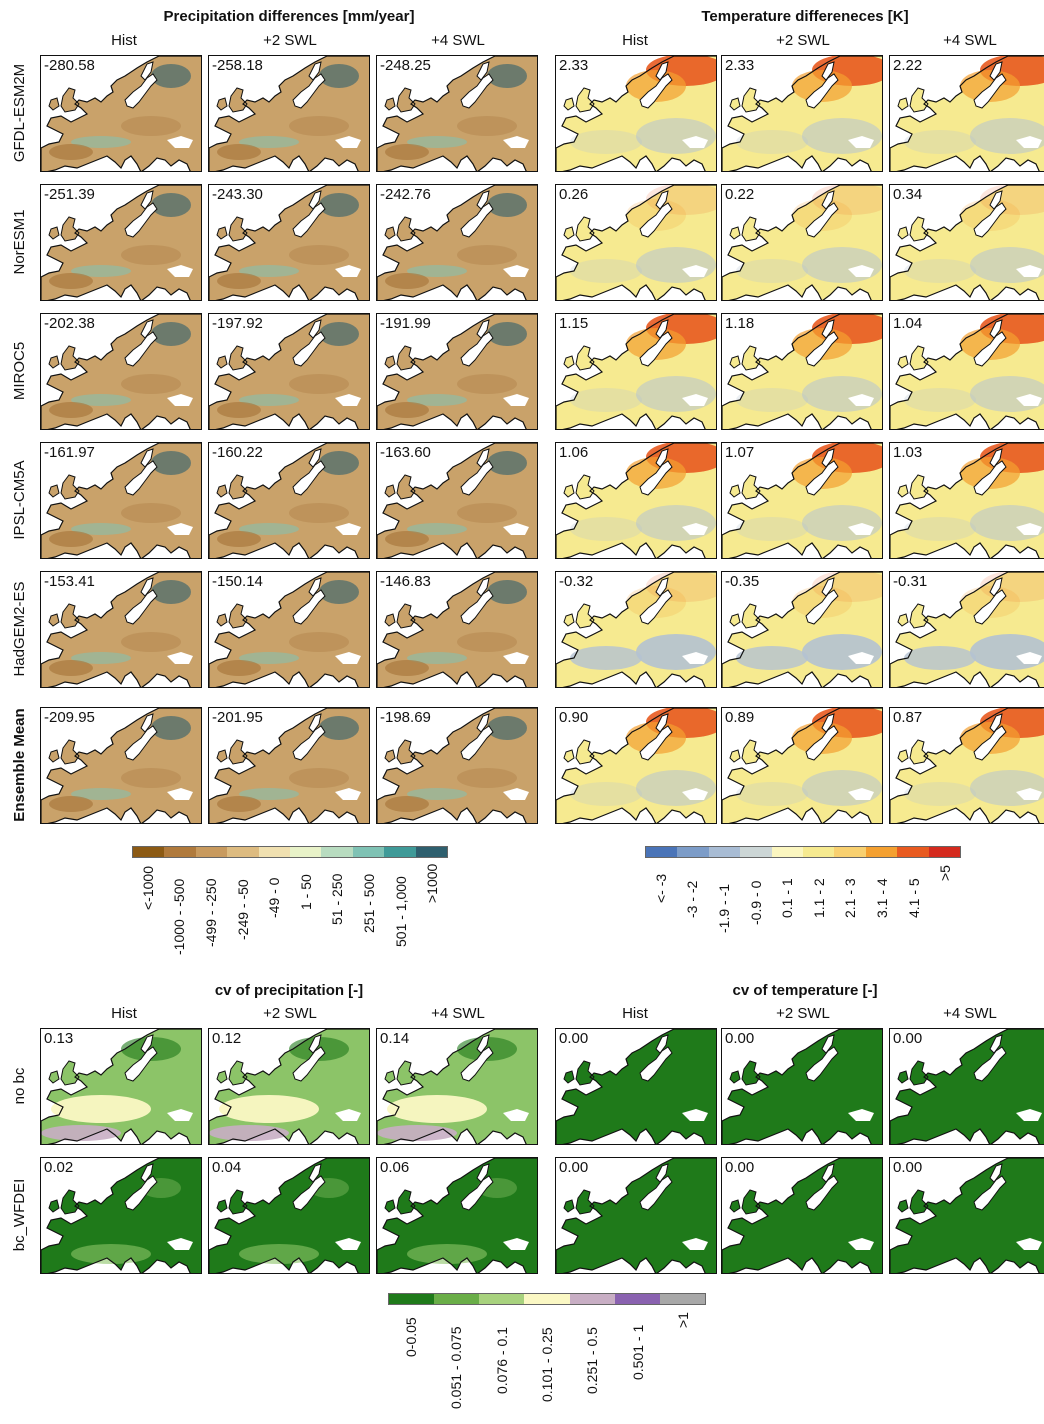 The height and width of the screenshot is (1424, 1044). Describe the element at coordinates (59, 1167) in the screenshot. I see `panel-value: 0.02` at that location.